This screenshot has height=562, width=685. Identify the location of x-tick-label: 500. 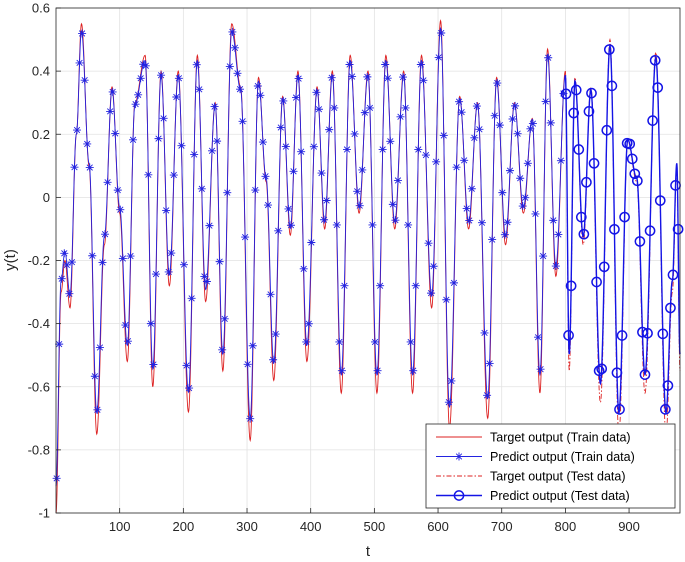
(375, 526).